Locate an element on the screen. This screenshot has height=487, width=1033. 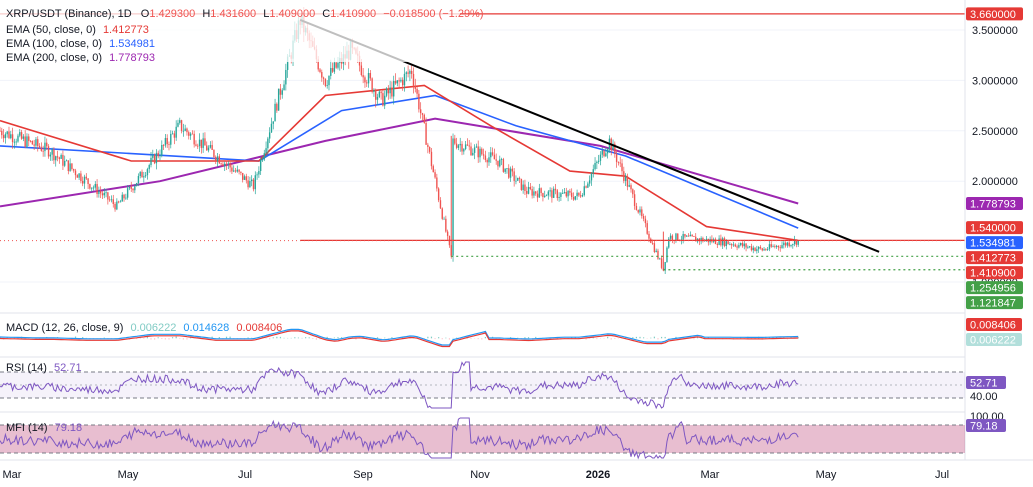
time-label-8: Jul is located at coordinates (942, 475).